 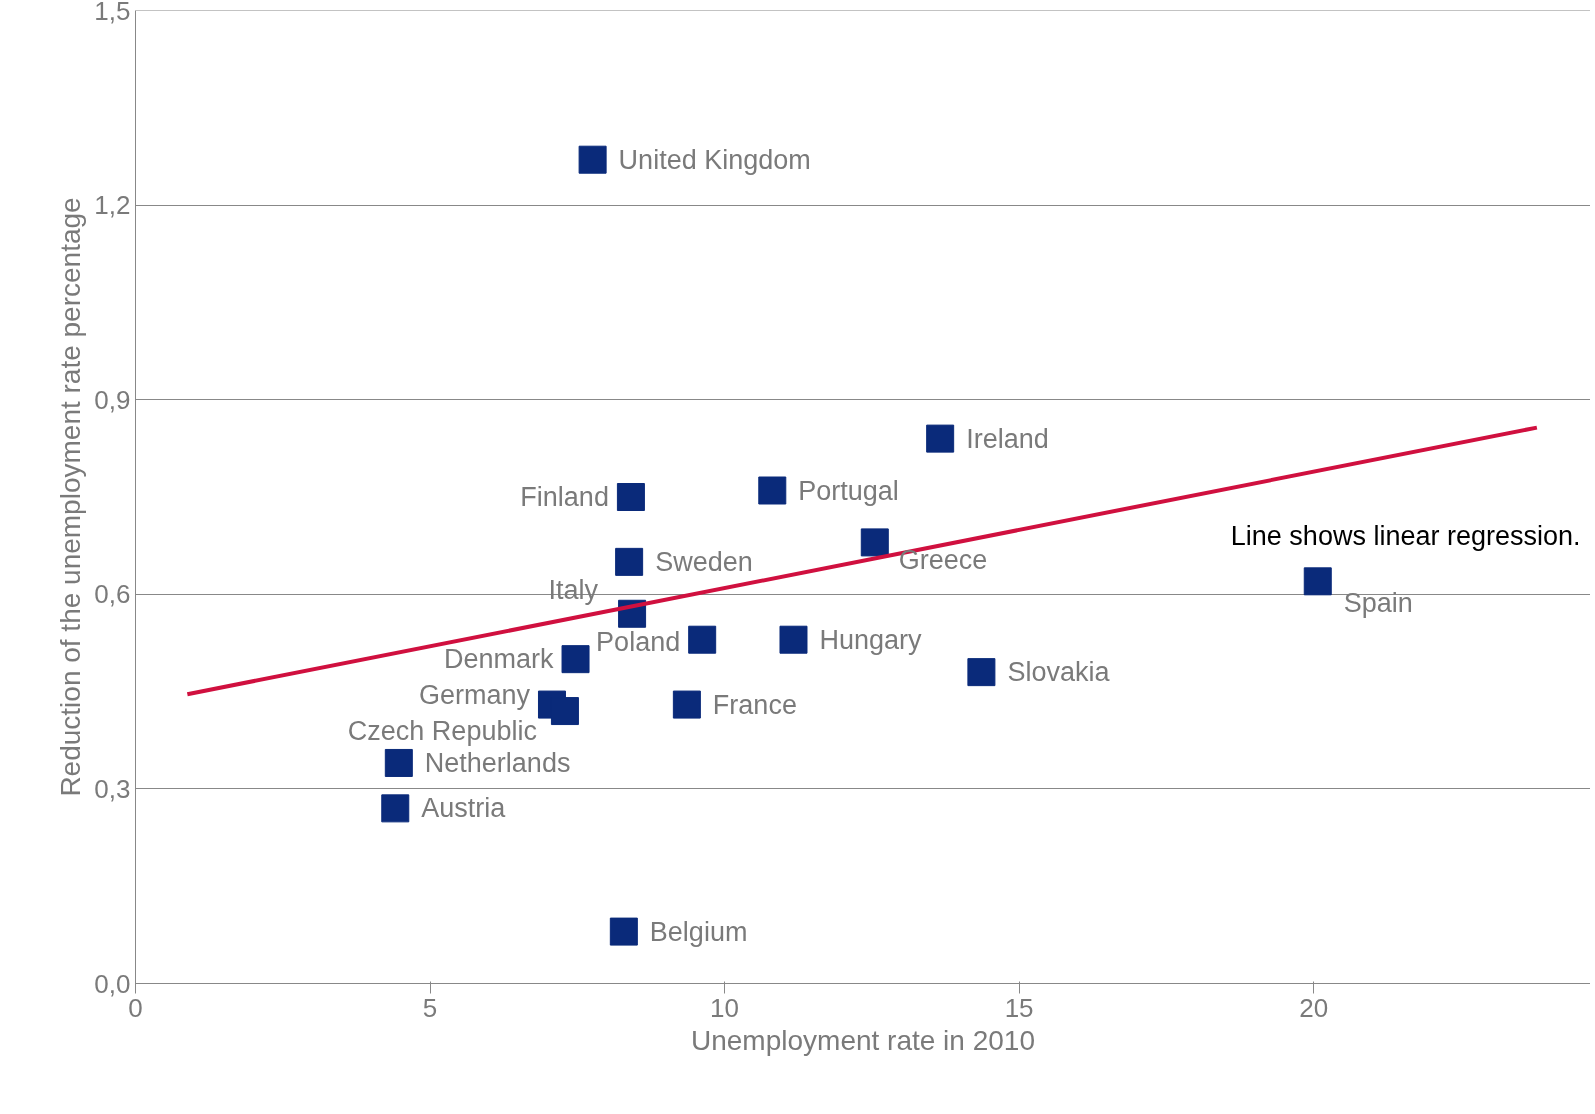 What do you see at coordinates (112, 788) in the screenshot?
I see `y-tick-label: 0,3` at bounding box center [112, 788].